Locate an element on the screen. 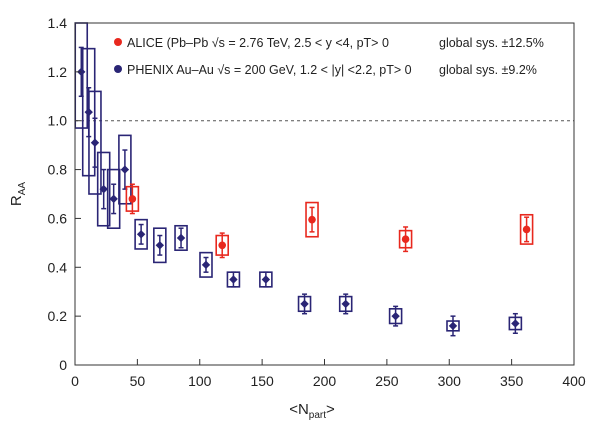 The height and width of the screenshot is (437, 600). y-tick-label: 0.8 is located at coordinates (58, 170).